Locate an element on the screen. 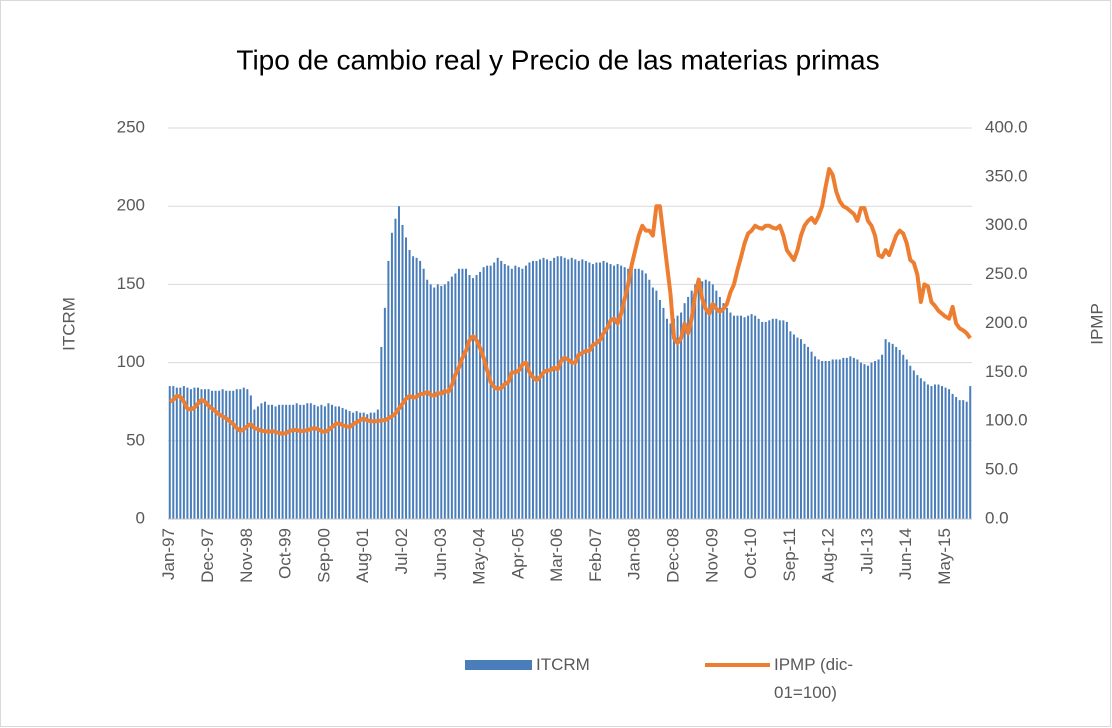 This screenshot has height=728, width=1112. y2-tick-label: 150.0 is located at coordinates (1006, 371).